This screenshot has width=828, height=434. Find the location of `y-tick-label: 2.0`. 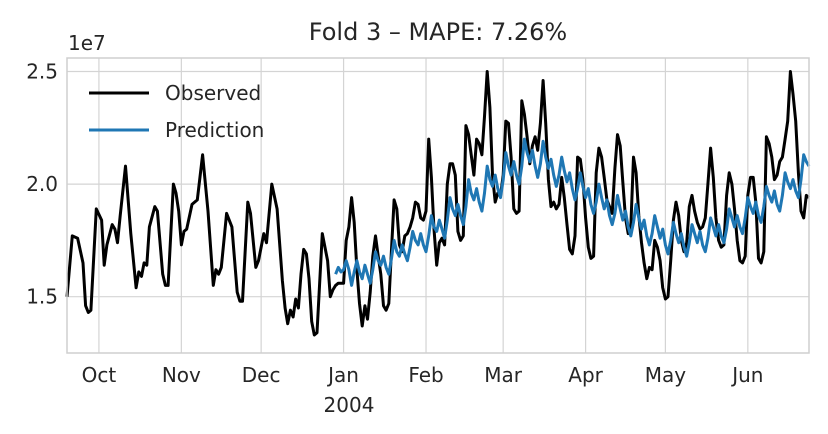

y-tick-label: 2.0 is located at coordinates (42, 184).